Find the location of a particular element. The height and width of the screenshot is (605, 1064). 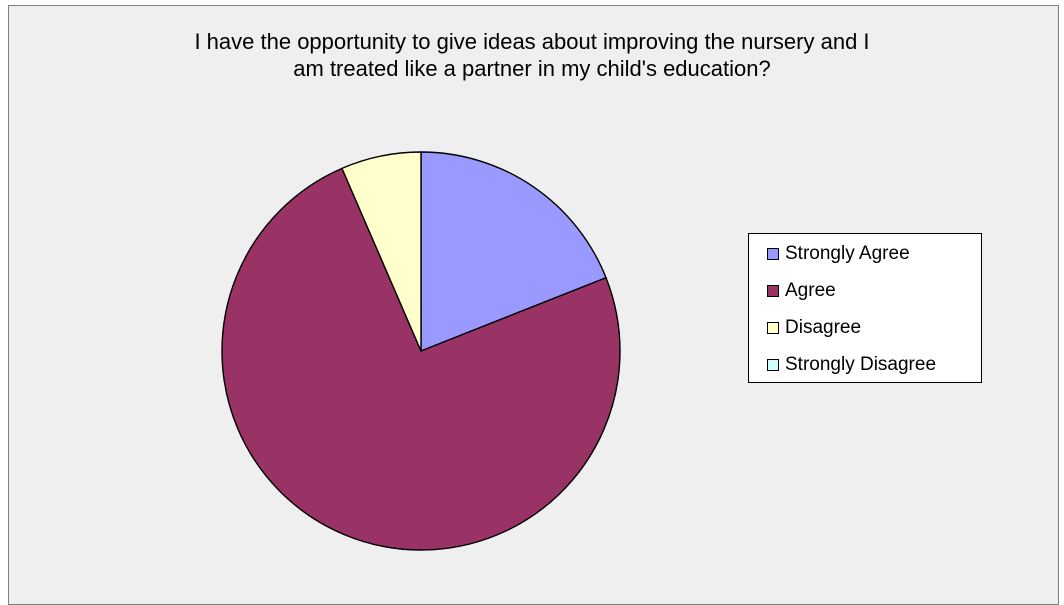

legend-item-strongly-agree: Strongly Agree is located at coordinates (838, 254).